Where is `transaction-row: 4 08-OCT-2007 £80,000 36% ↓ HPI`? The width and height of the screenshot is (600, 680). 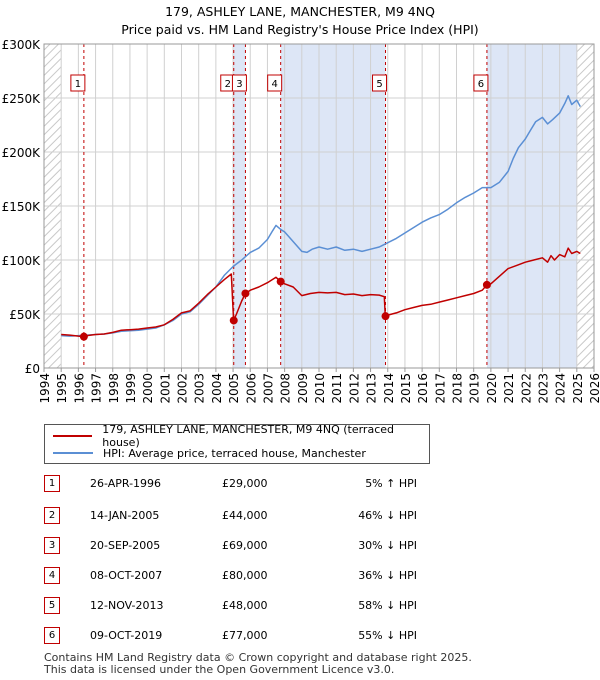 transaction-row: 4 08-OCT-2007 £80,000 36% ↓ HPI is located at coordinates (314, 575).